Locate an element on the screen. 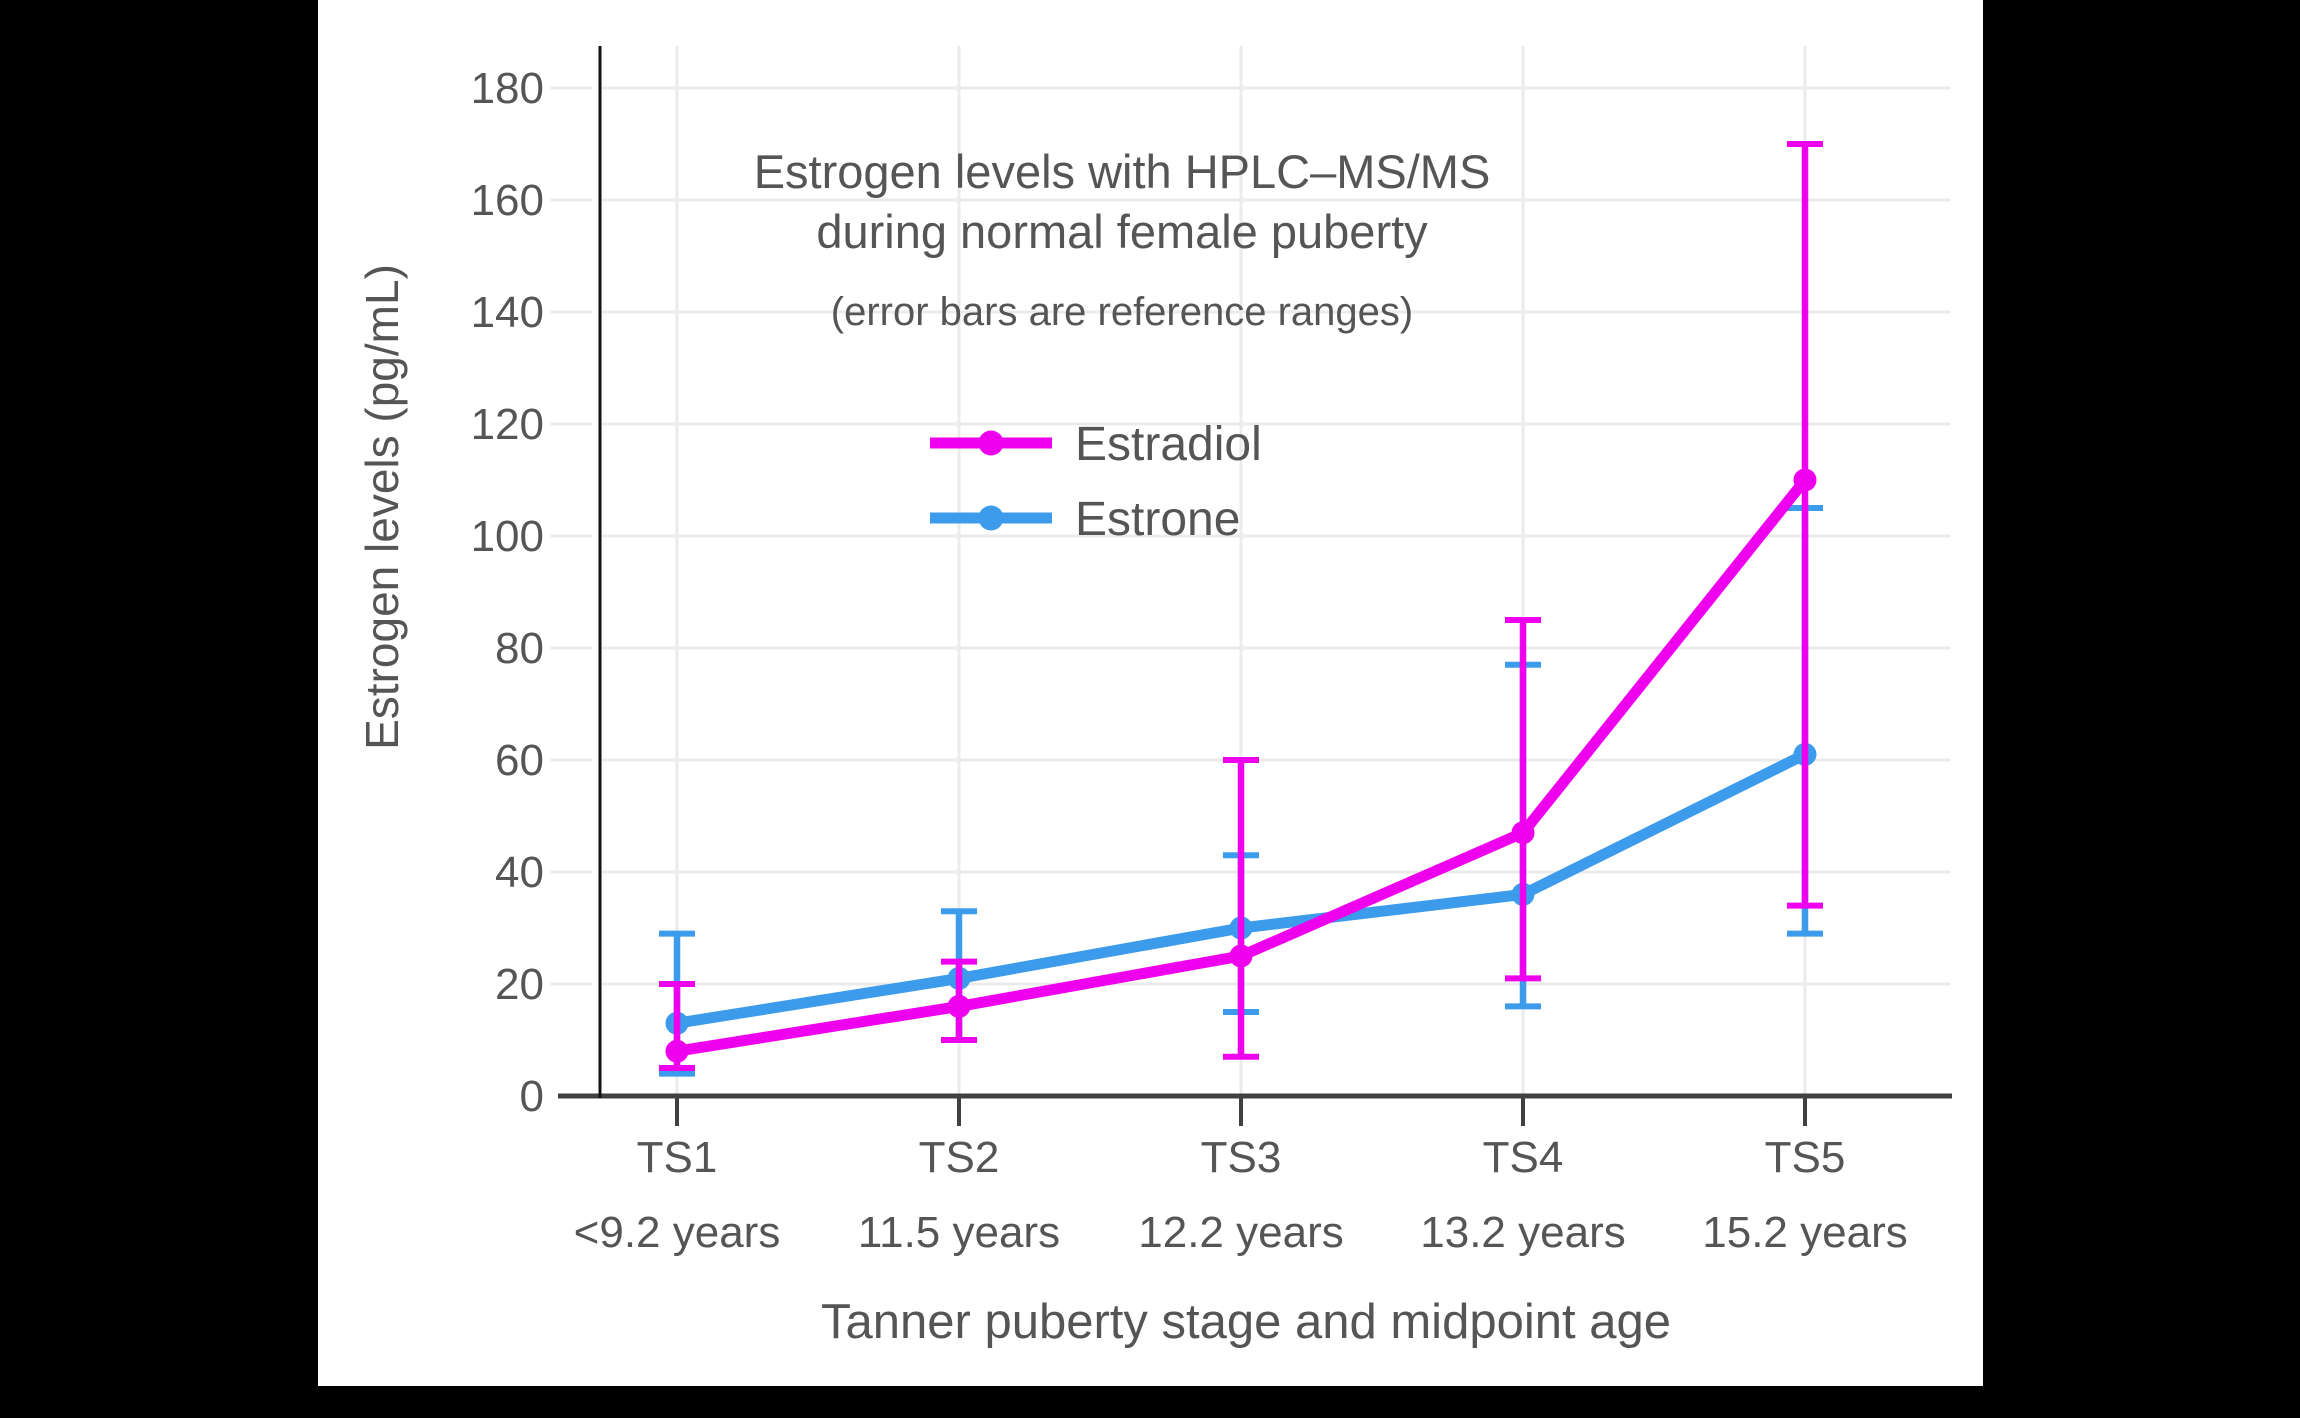 This screenshot has height=1418, width=2300. x-tick-label-age: 15.2 years is located at coordinates (1804, 1232).